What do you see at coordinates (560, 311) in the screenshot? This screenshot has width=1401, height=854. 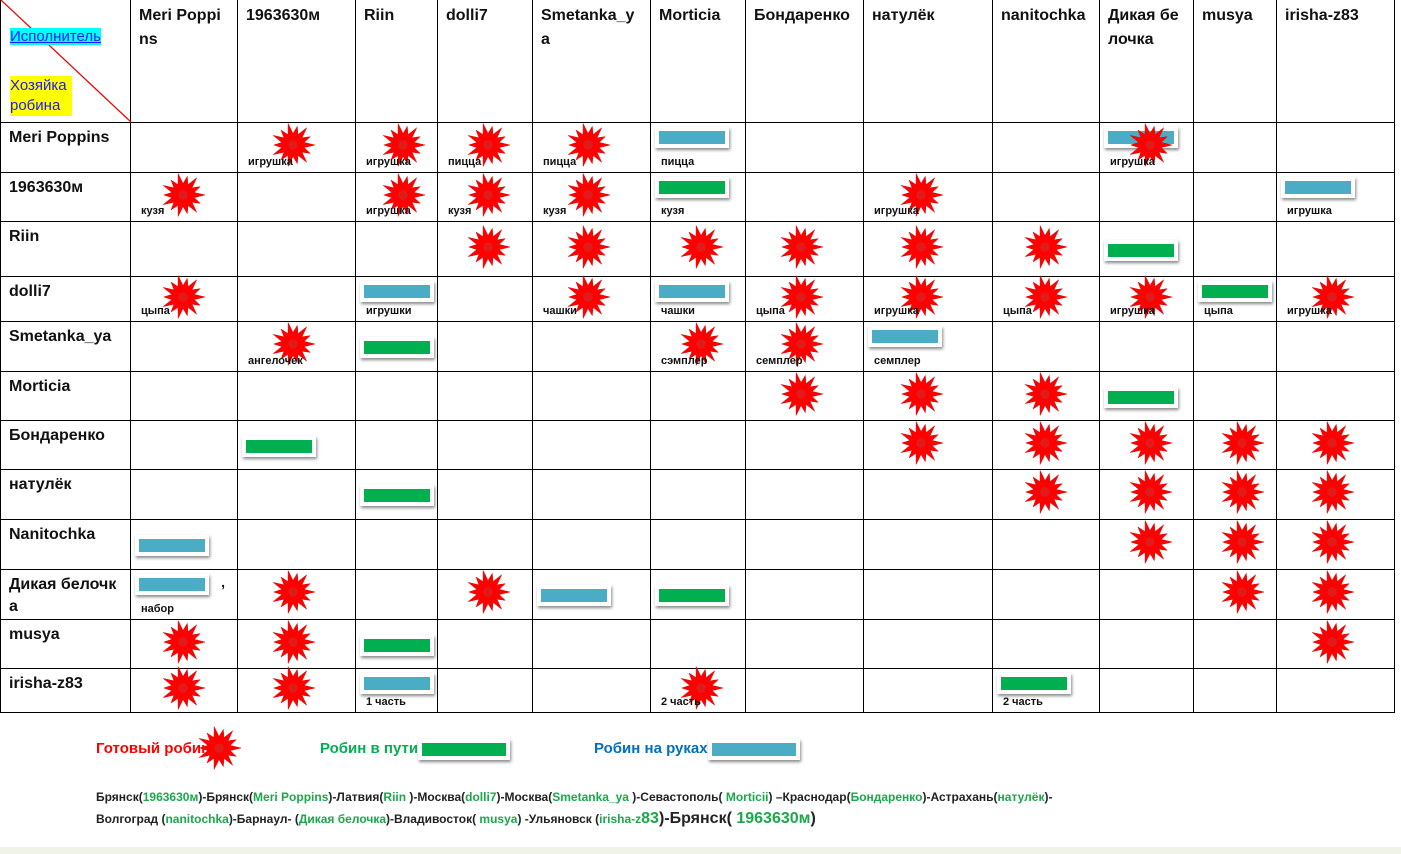 I see `cell-label: чашки` at bounding box center [560, 311].